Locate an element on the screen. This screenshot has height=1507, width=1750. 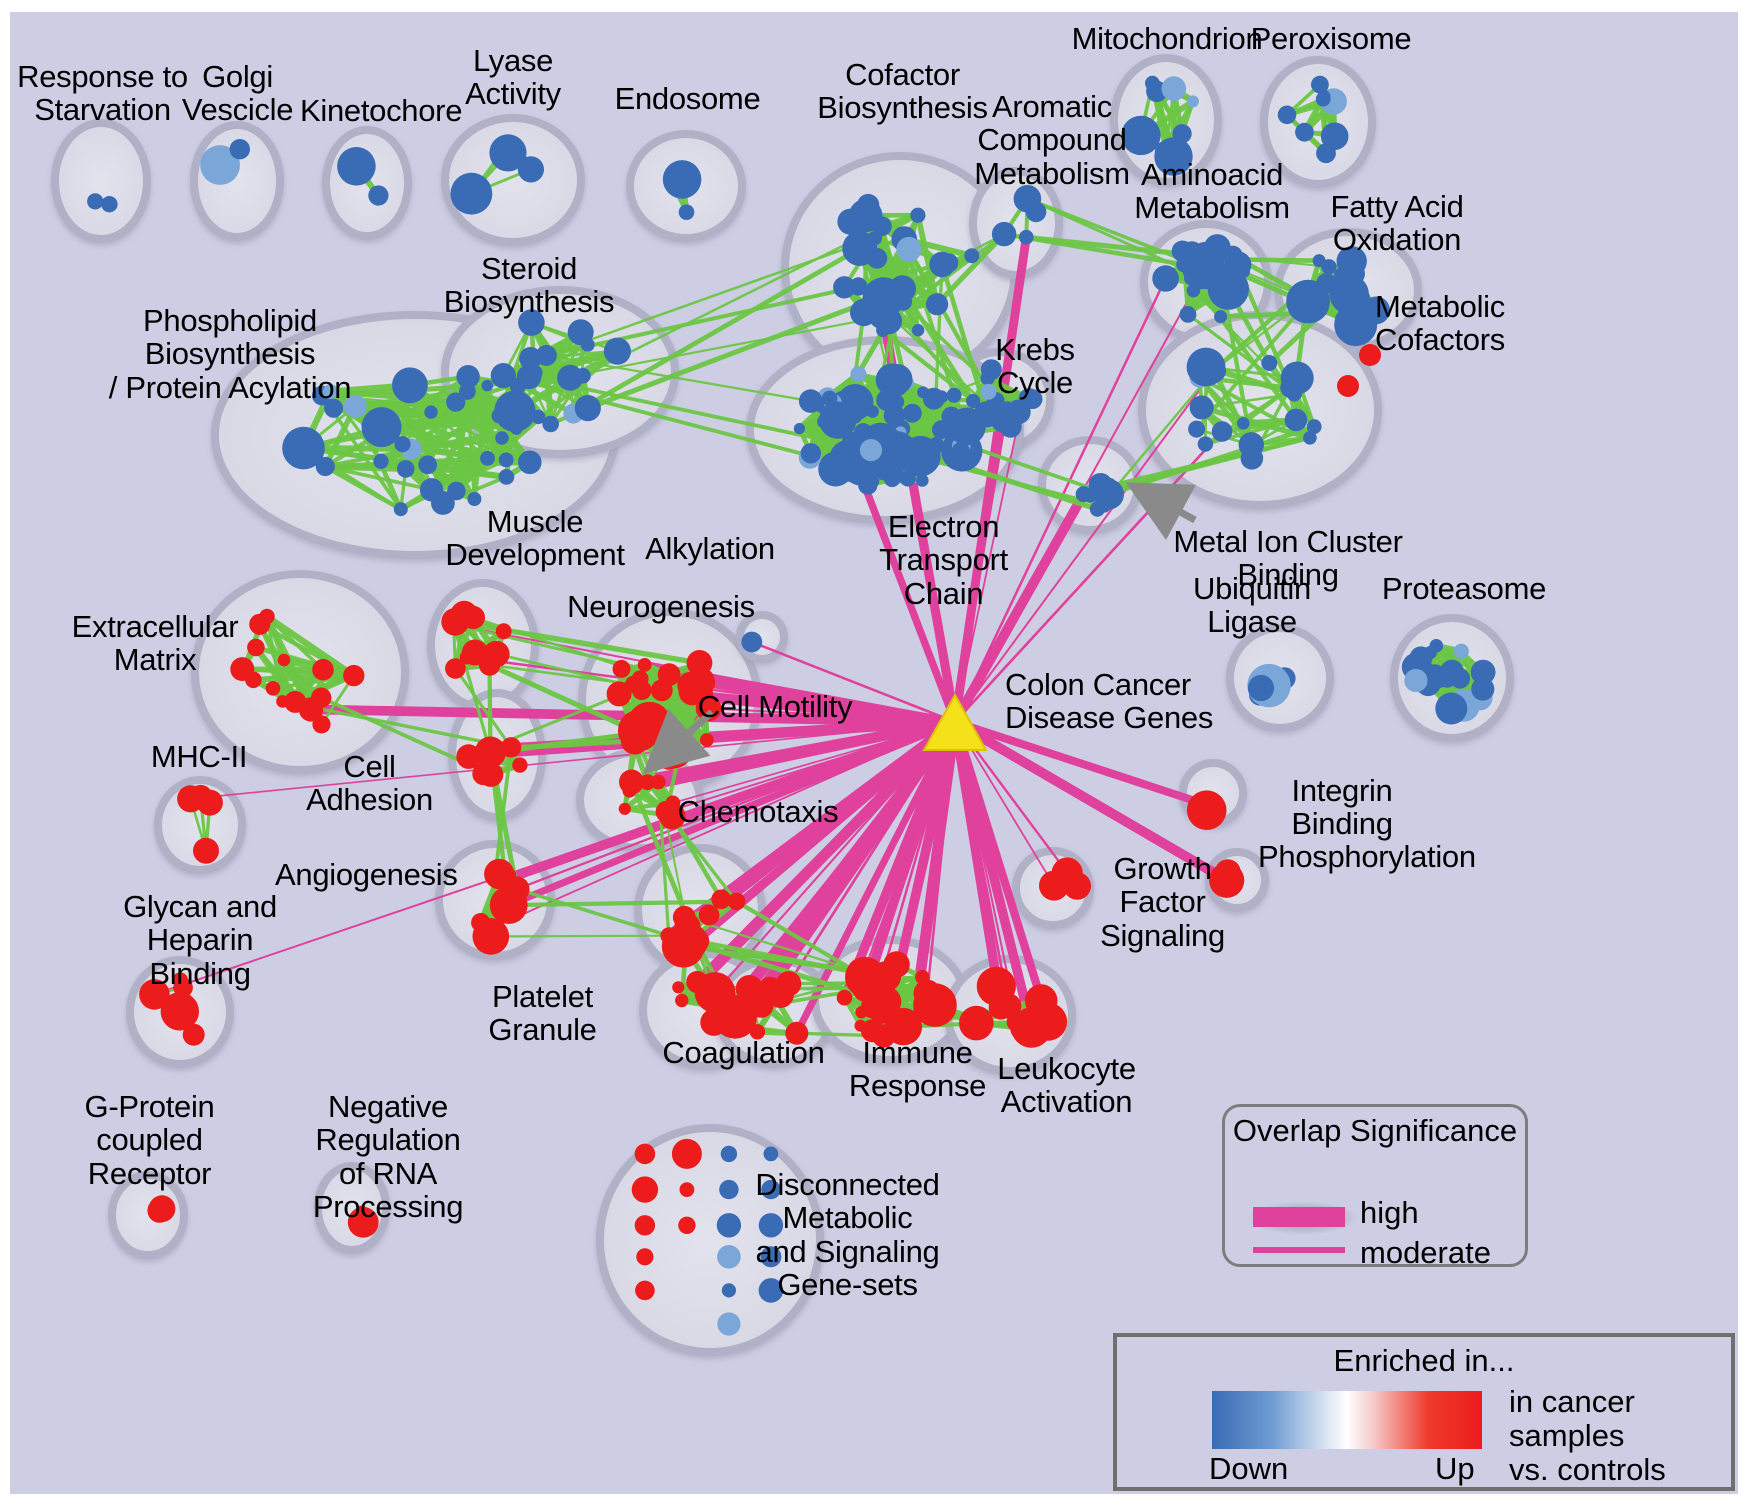
cluster-label-golgi-vescicle: Golgi Vescicle is located at coordinates (237, 93).